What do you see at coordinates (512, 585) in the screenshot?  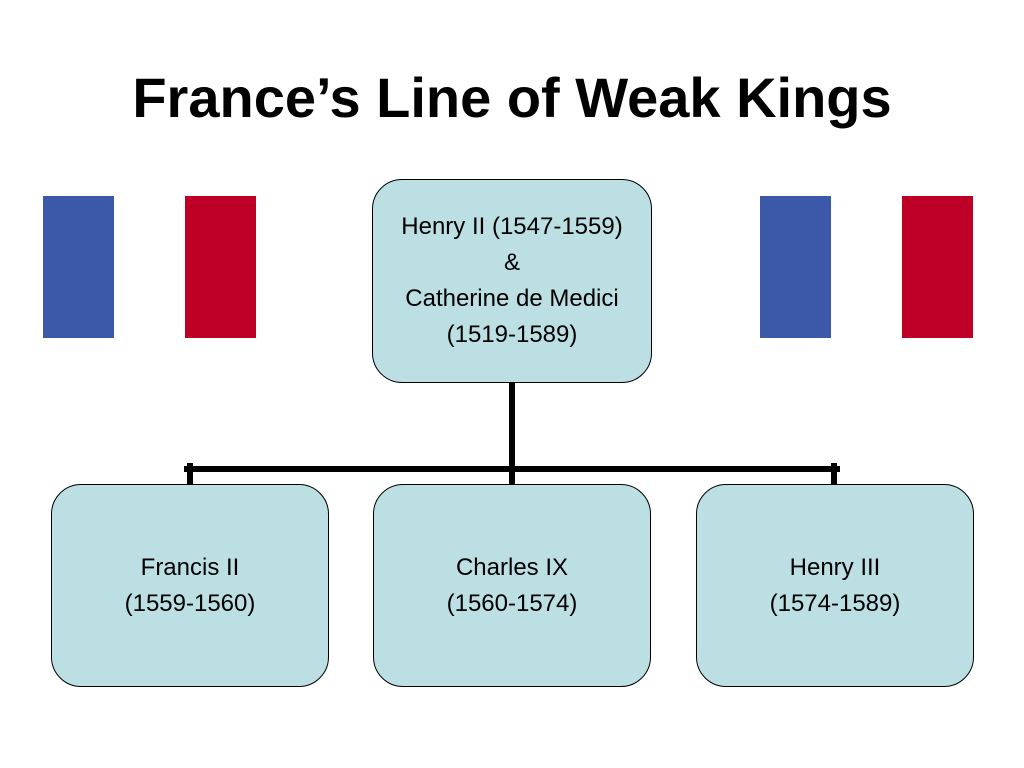 I see `node-charles-ix: Charles IX (1560-1574)` at bounding box center [512, 585].